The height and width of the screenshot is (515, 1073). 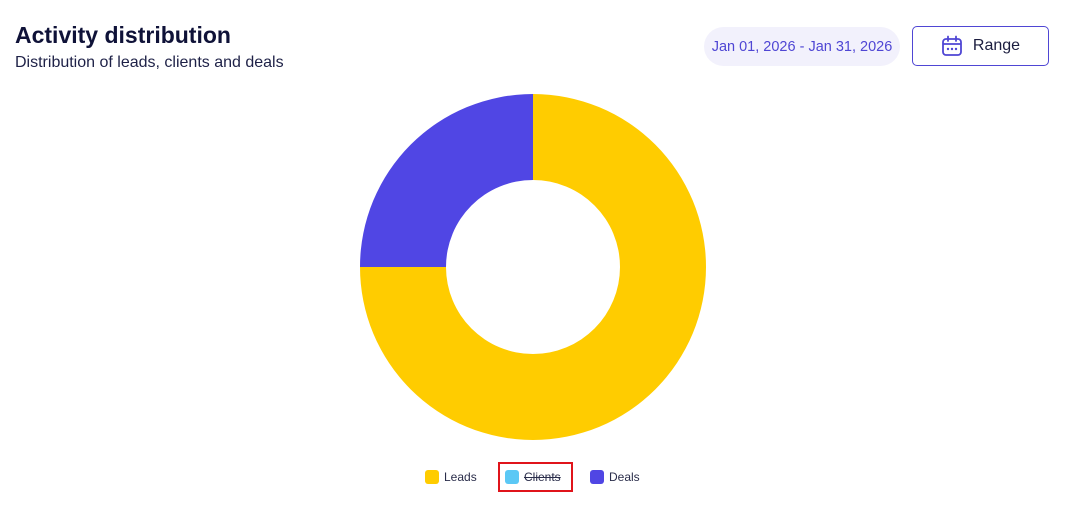 I want to click on legend-label: Deals, so click(x=624, y=477).